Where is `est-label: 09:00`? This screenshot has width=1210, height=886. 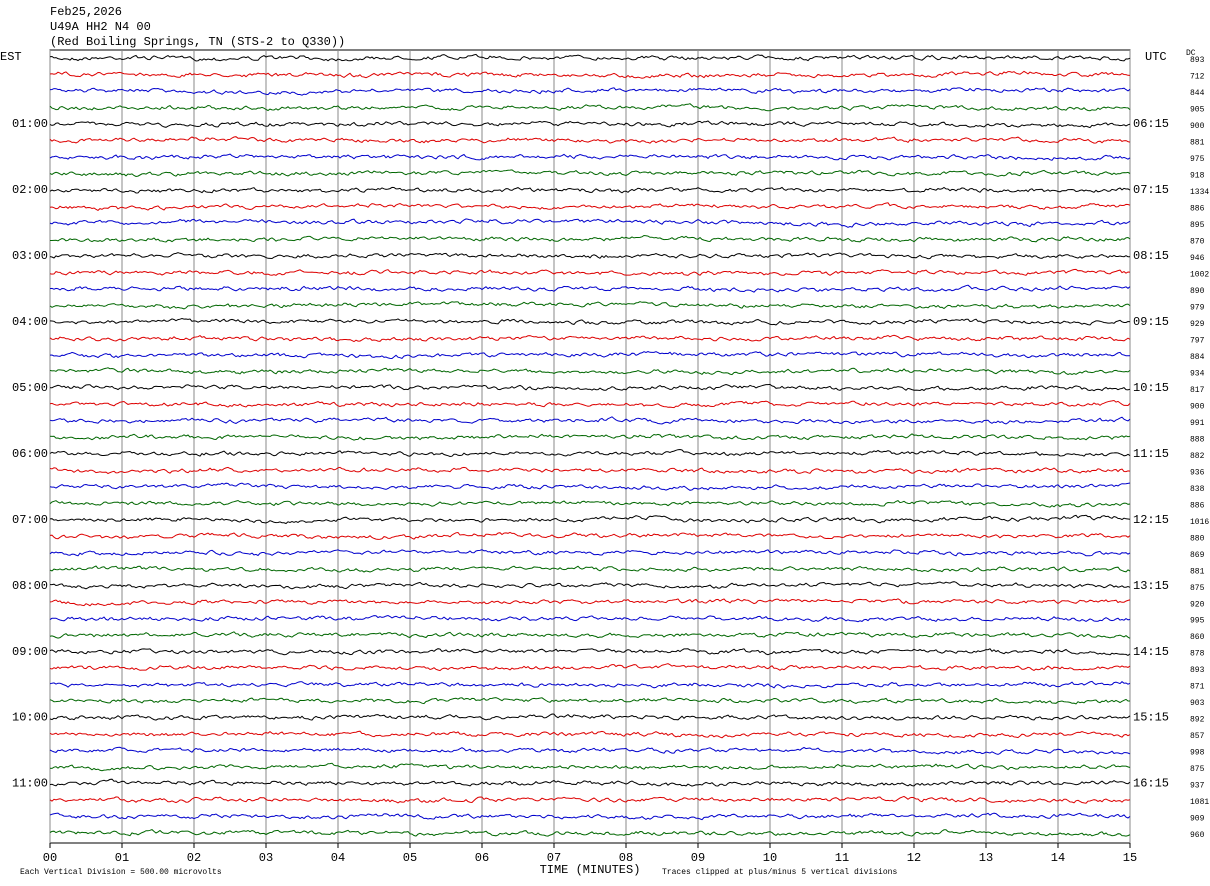 est-label: 09:00 is located at coordinates (30, 652).